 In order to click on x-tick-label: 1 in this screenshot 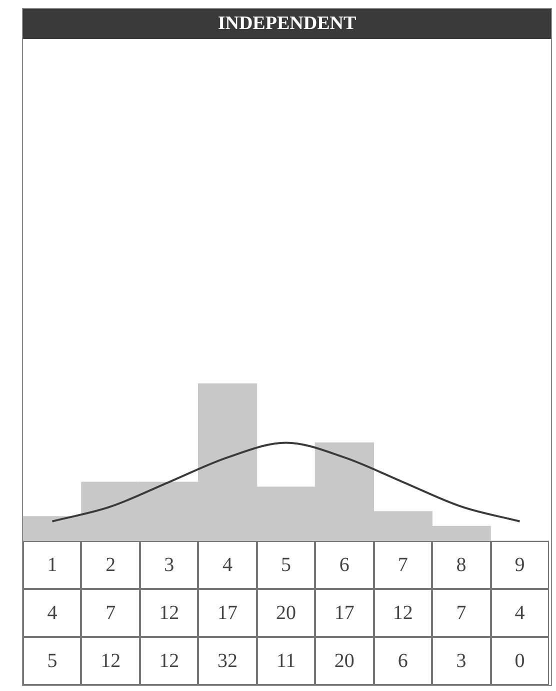, I will do `click(52, 565)`.